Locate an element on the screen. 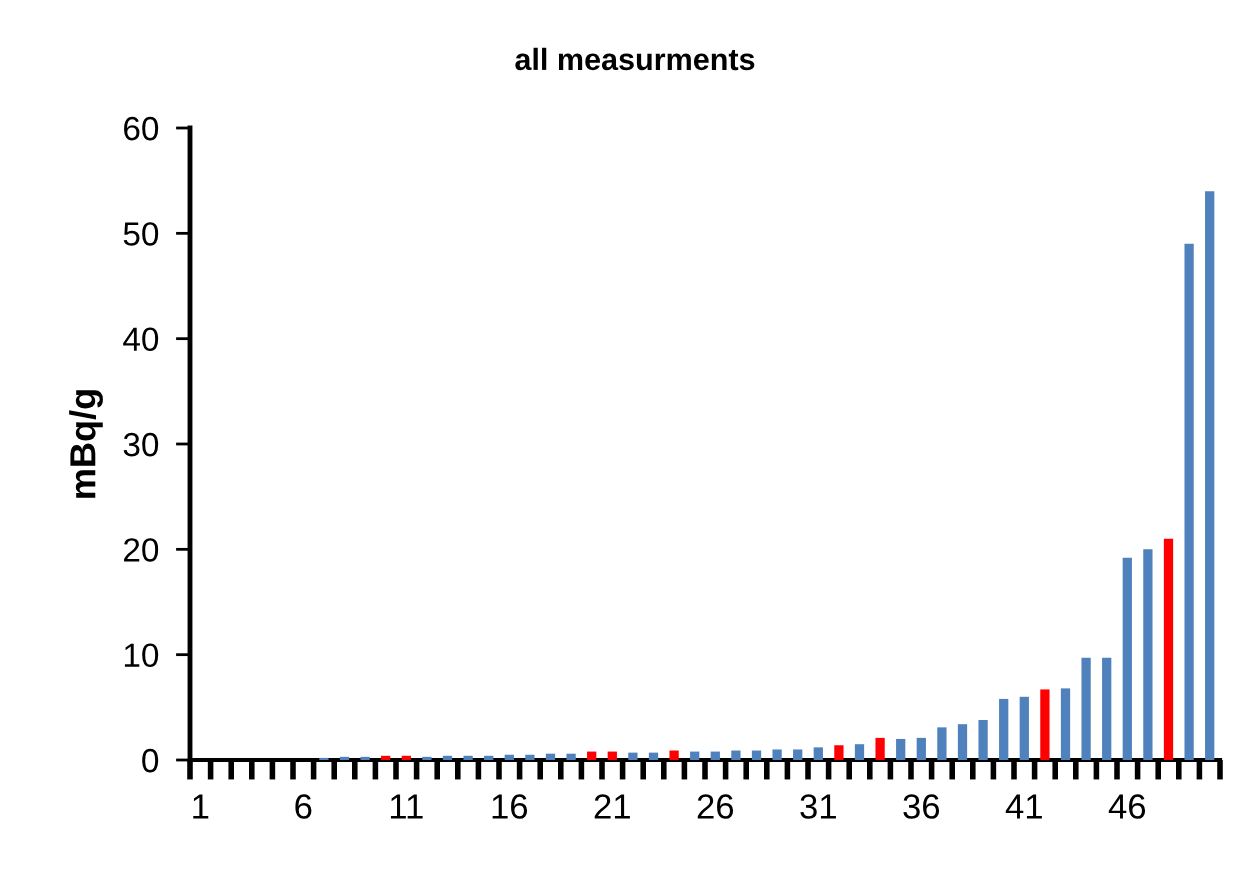 The width and height of the screenshot is (1260, 872). y-tick-label: 30 is located at coordinates (141, 444).